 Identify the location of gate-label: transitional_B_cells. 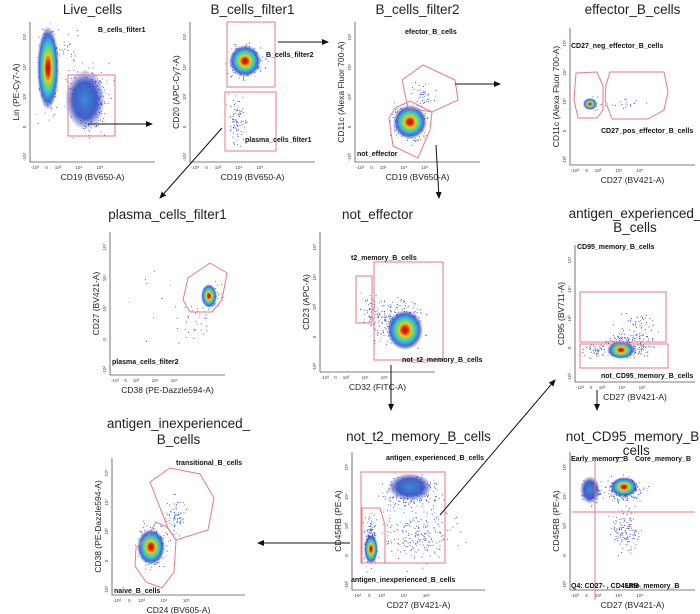
(209, 463).